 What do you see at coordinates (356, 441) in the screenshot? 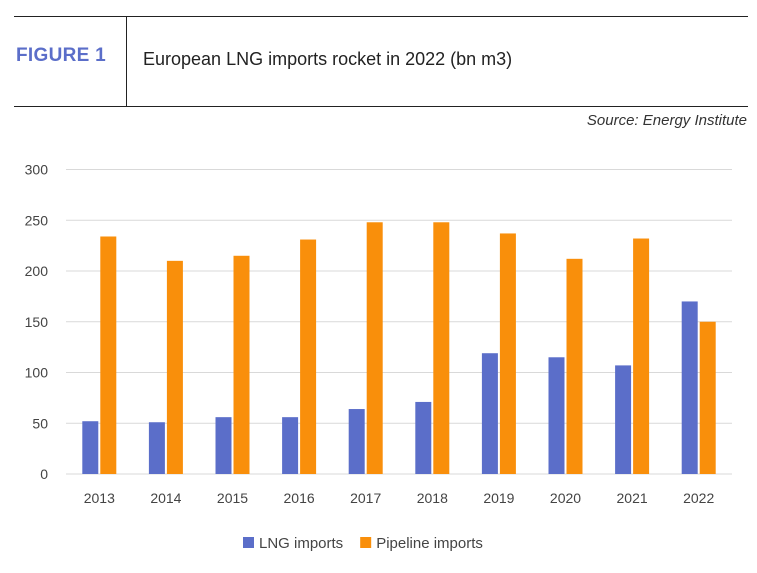
I see `bar-lng-imports-2017` at bounding box center [356, 441].